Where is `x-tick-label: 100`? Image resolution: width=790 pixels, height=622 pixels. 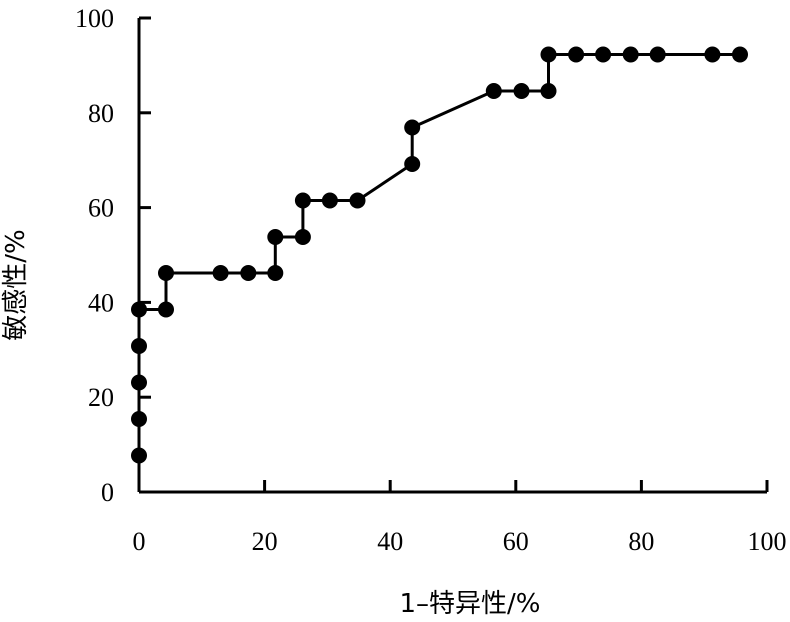 x-tick-label: 100 is located at coordinates (767, 541).